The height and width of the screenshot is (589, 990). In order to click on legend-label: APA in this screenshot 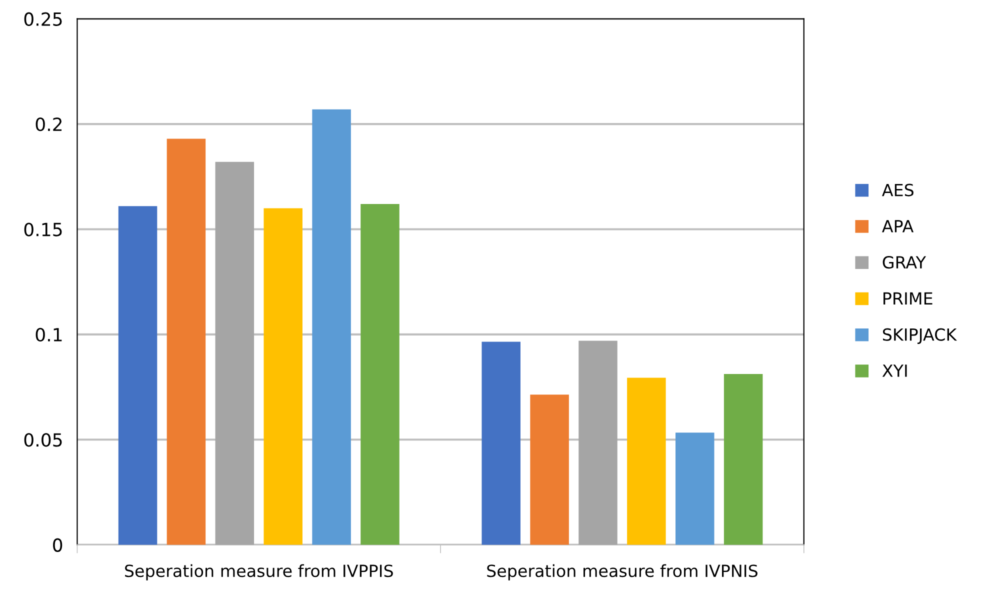, I will do `click(898, 226)`.